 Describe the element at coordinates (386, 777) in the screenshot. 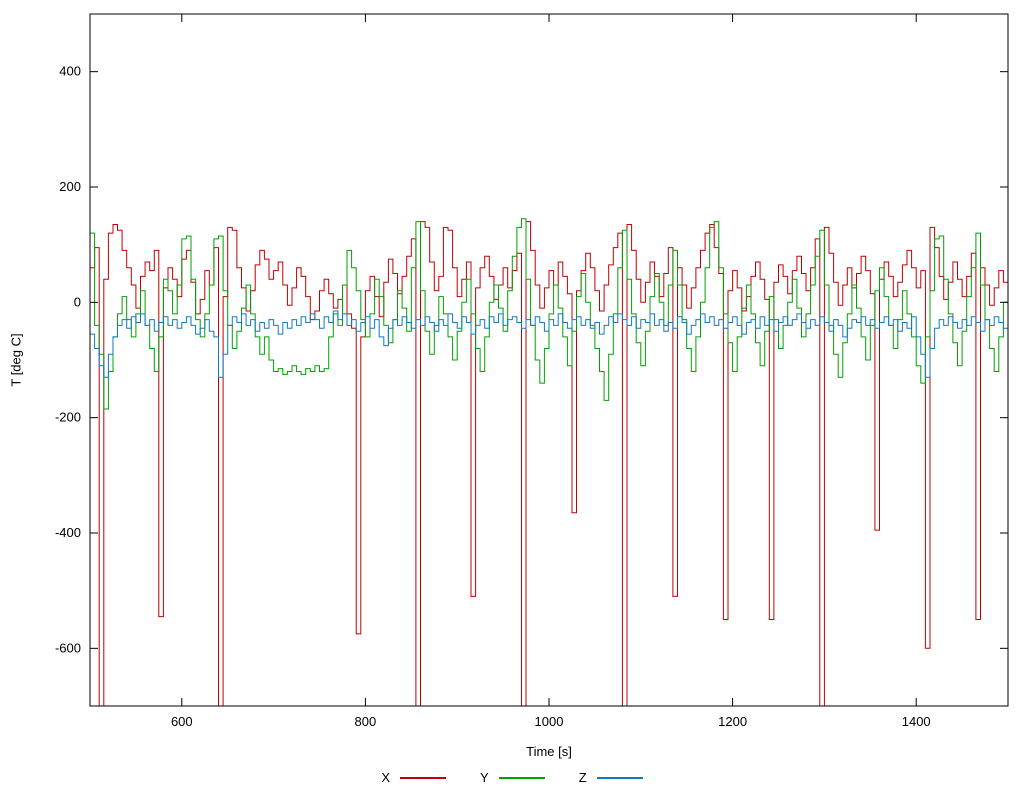

I see `legend-label-x: X` at that location.